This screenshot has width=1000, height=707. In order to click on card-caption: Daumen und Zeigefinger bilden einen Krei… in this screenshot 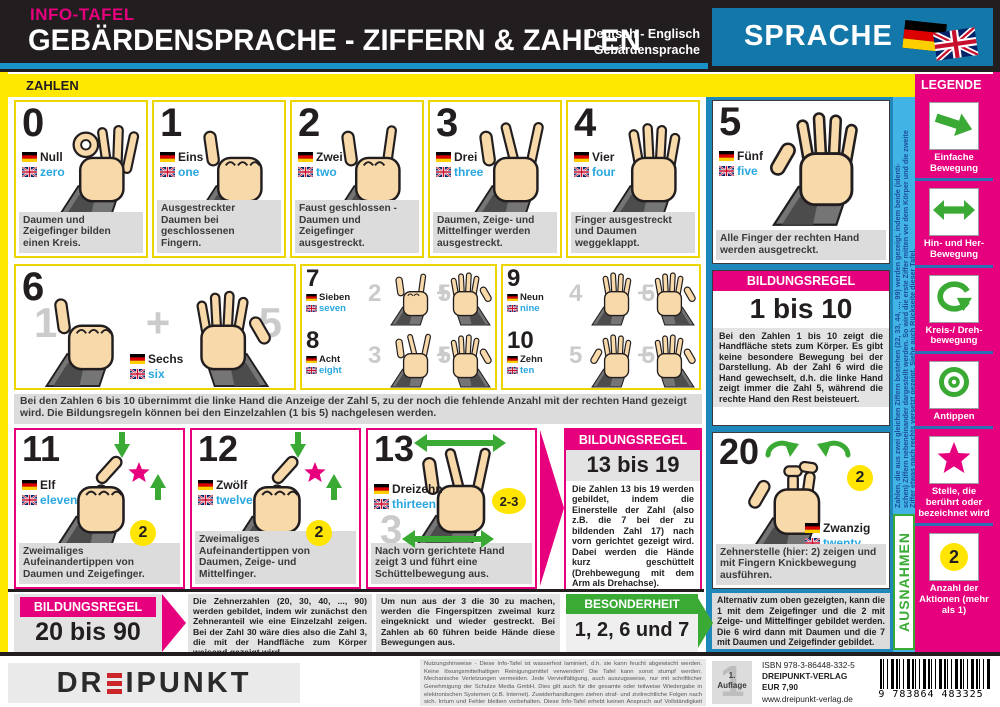, I will do `click(81, 232)`.